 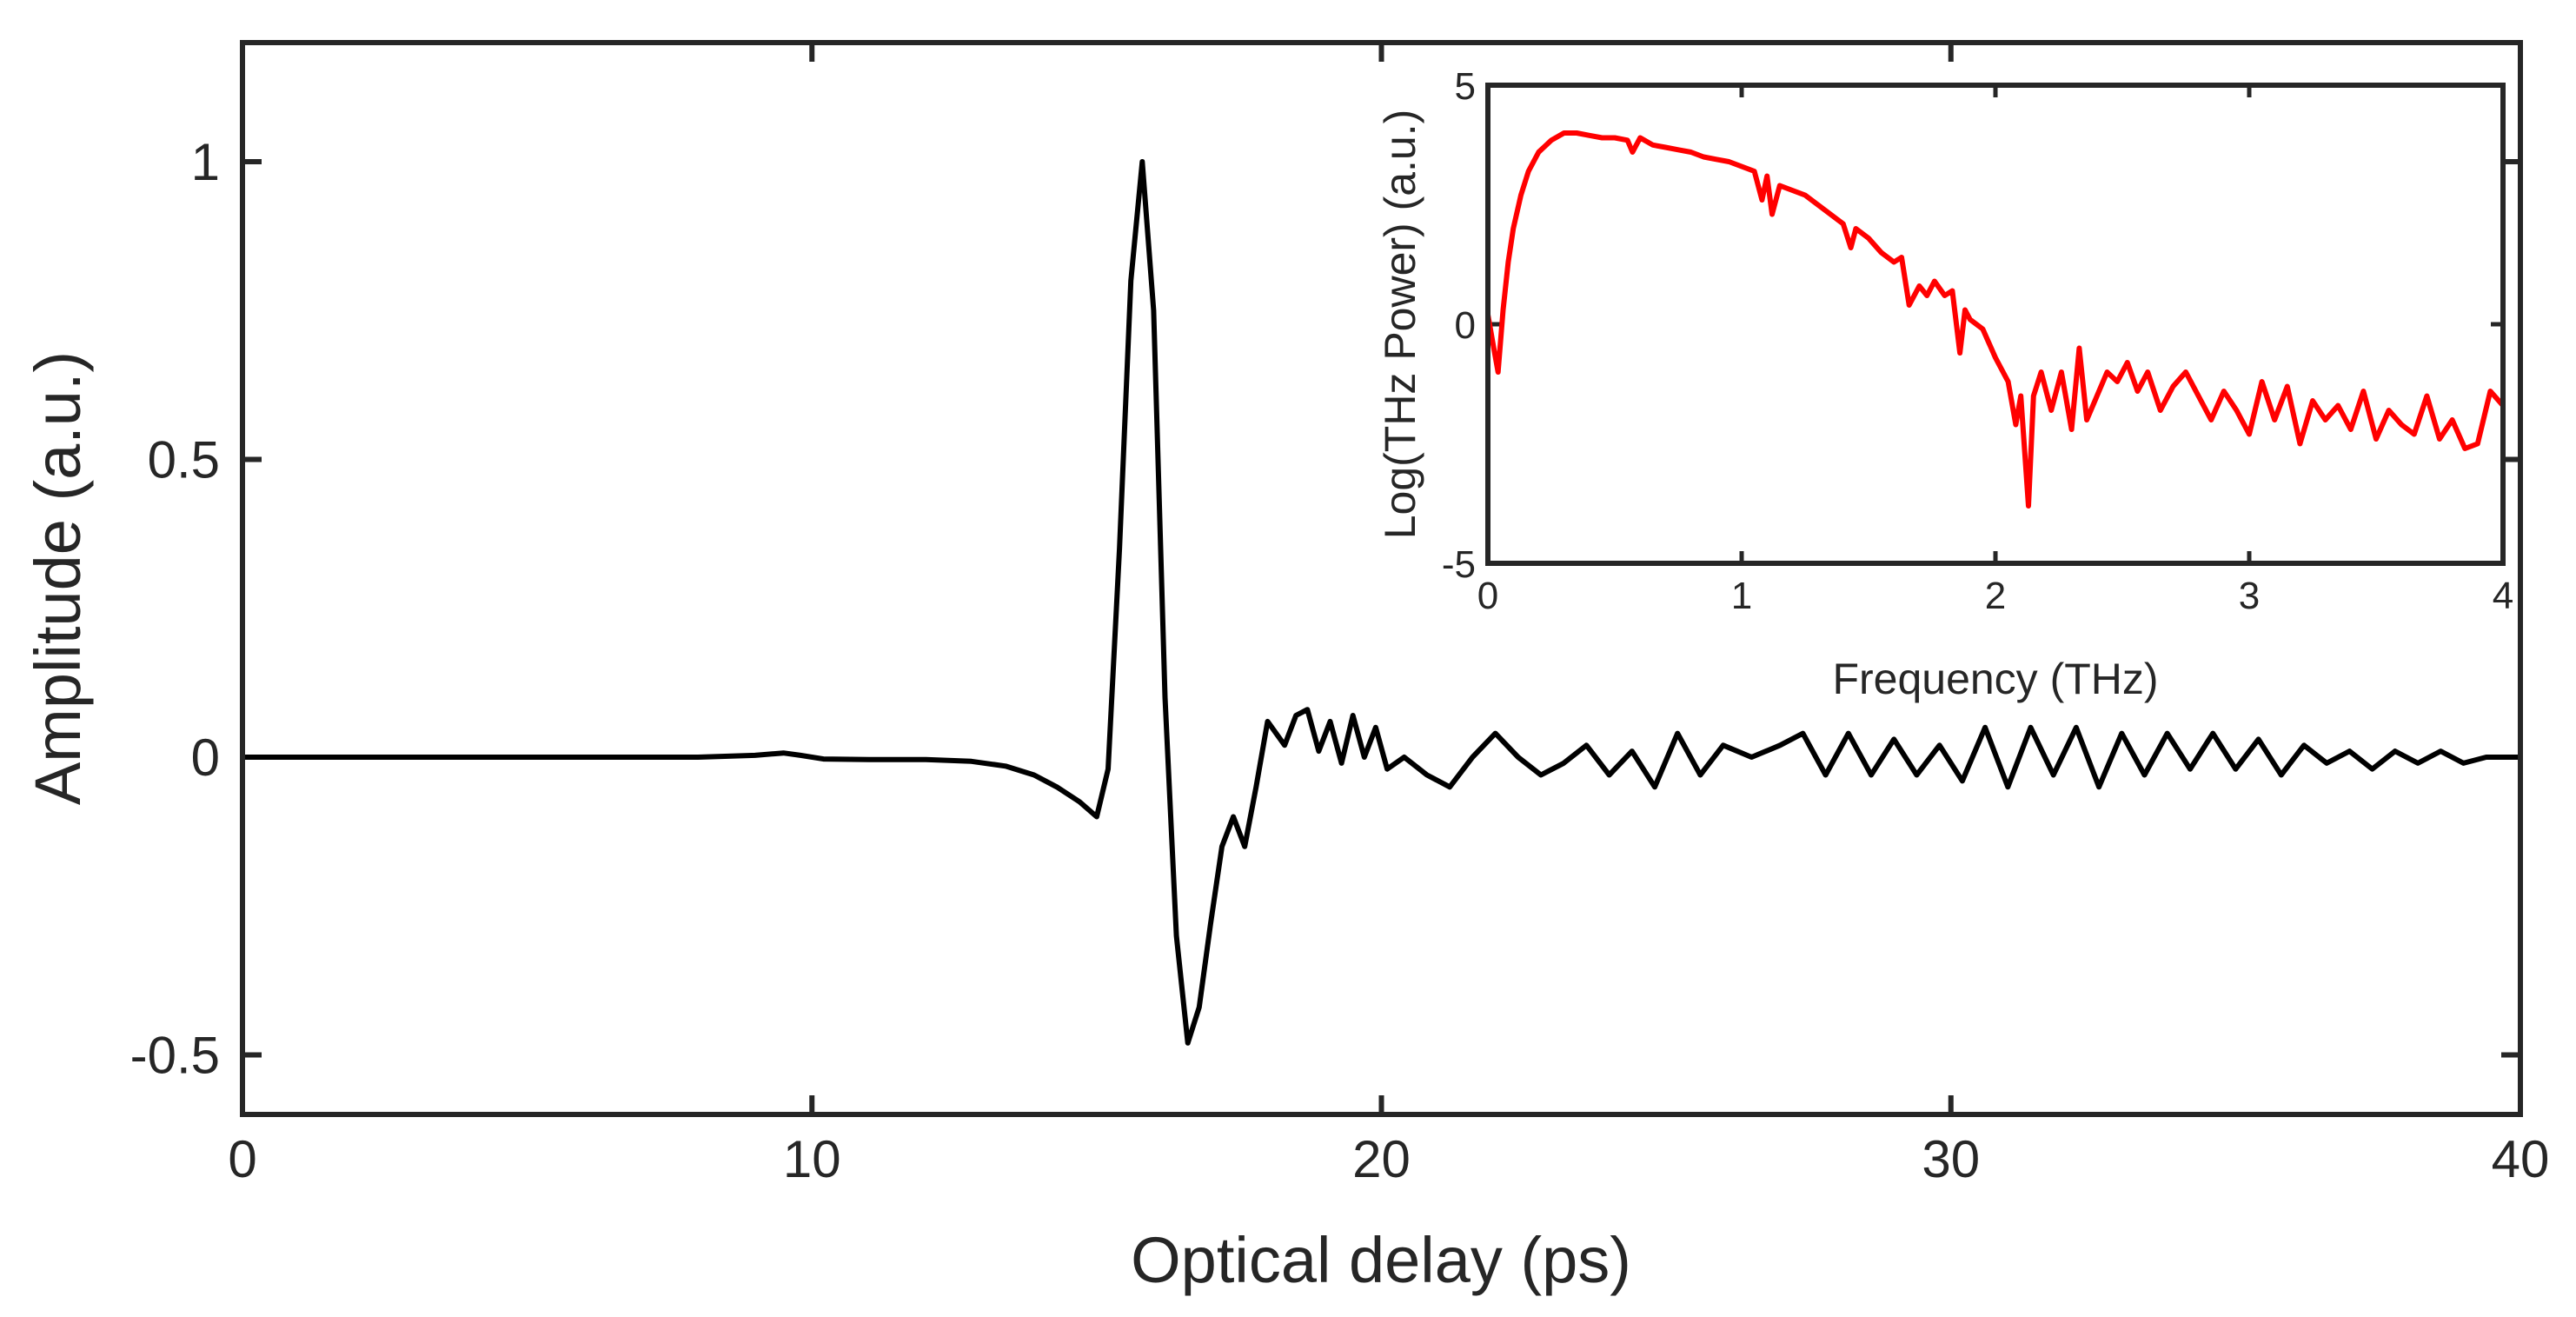 What do you see at coordinates (1459, 564) in the screenshot?
I see `inset-ytick-label-0: -5` at bounding box center [1459, 564].